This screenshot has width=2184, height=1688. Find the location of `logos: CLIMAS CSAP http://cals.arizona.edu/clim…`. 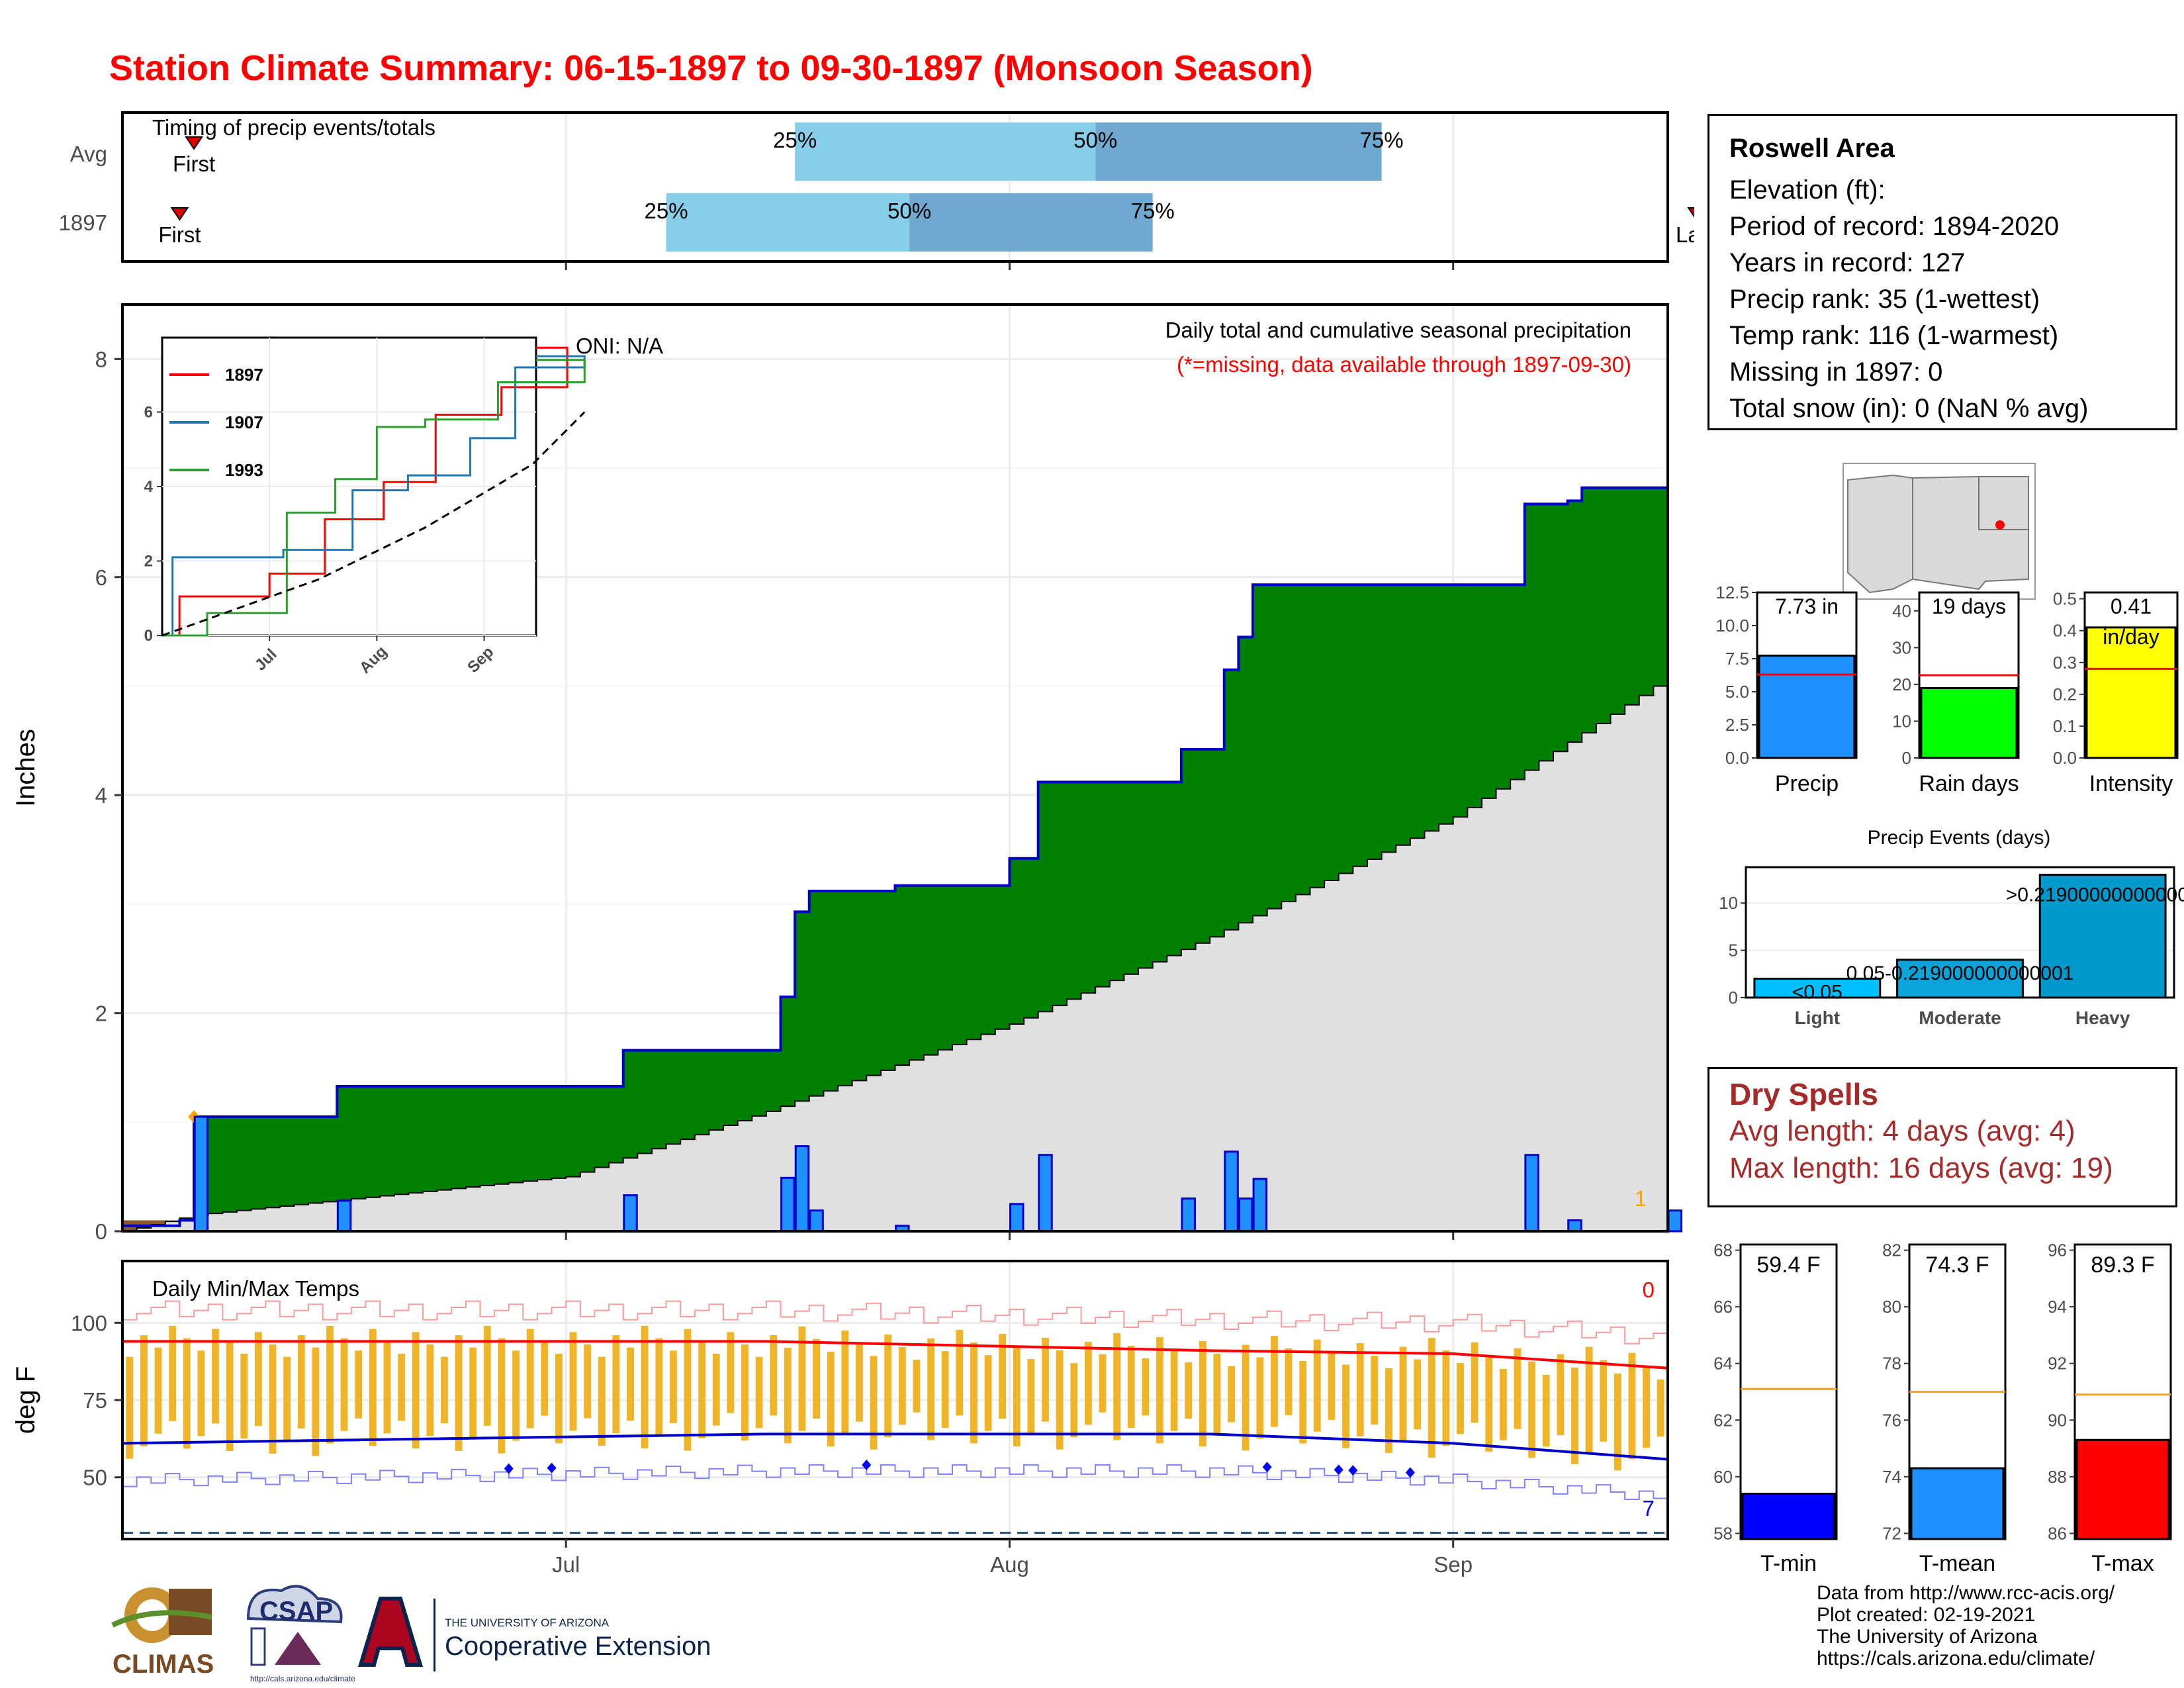

logos: CLIMAS CSAP http://cals.arizona.edu/clim… is located at coordinates (411, 1634).